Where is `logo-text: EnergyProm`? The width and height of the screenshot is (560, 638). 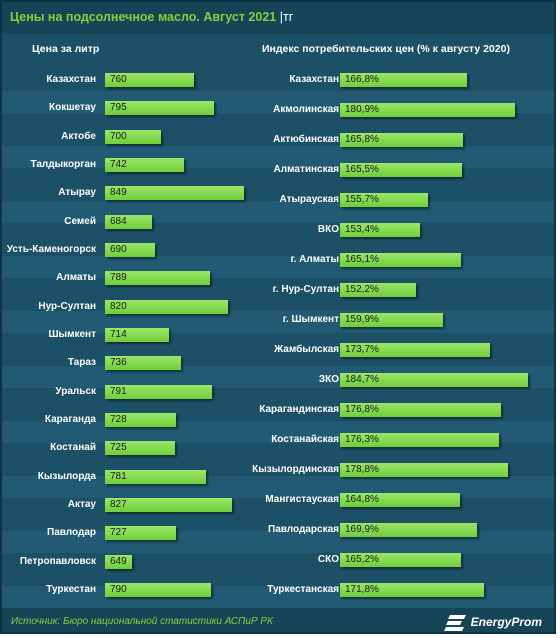 logo-text: EnergyProm is located at coordinates (506, 622).